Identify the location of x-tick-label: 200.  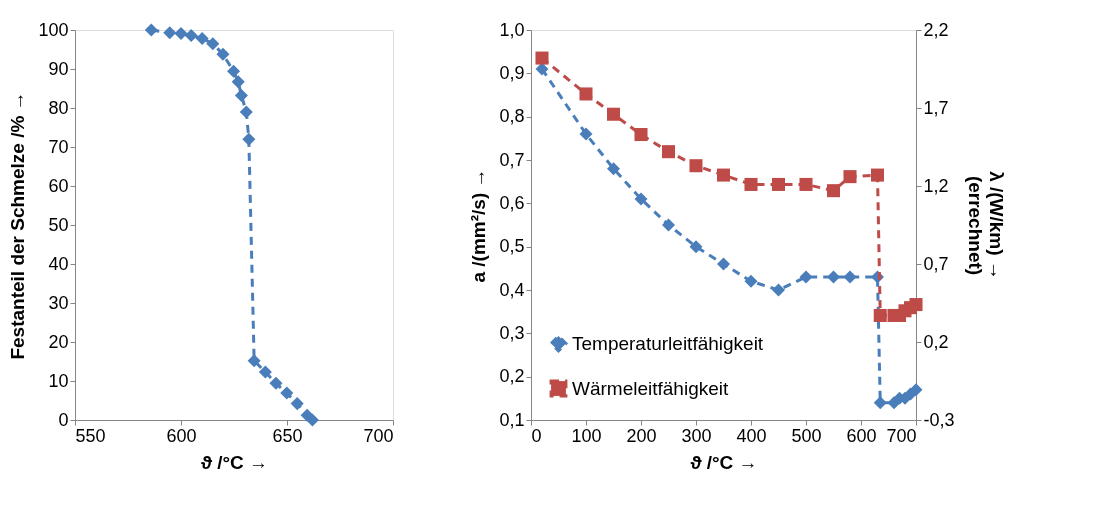
(641, 435).